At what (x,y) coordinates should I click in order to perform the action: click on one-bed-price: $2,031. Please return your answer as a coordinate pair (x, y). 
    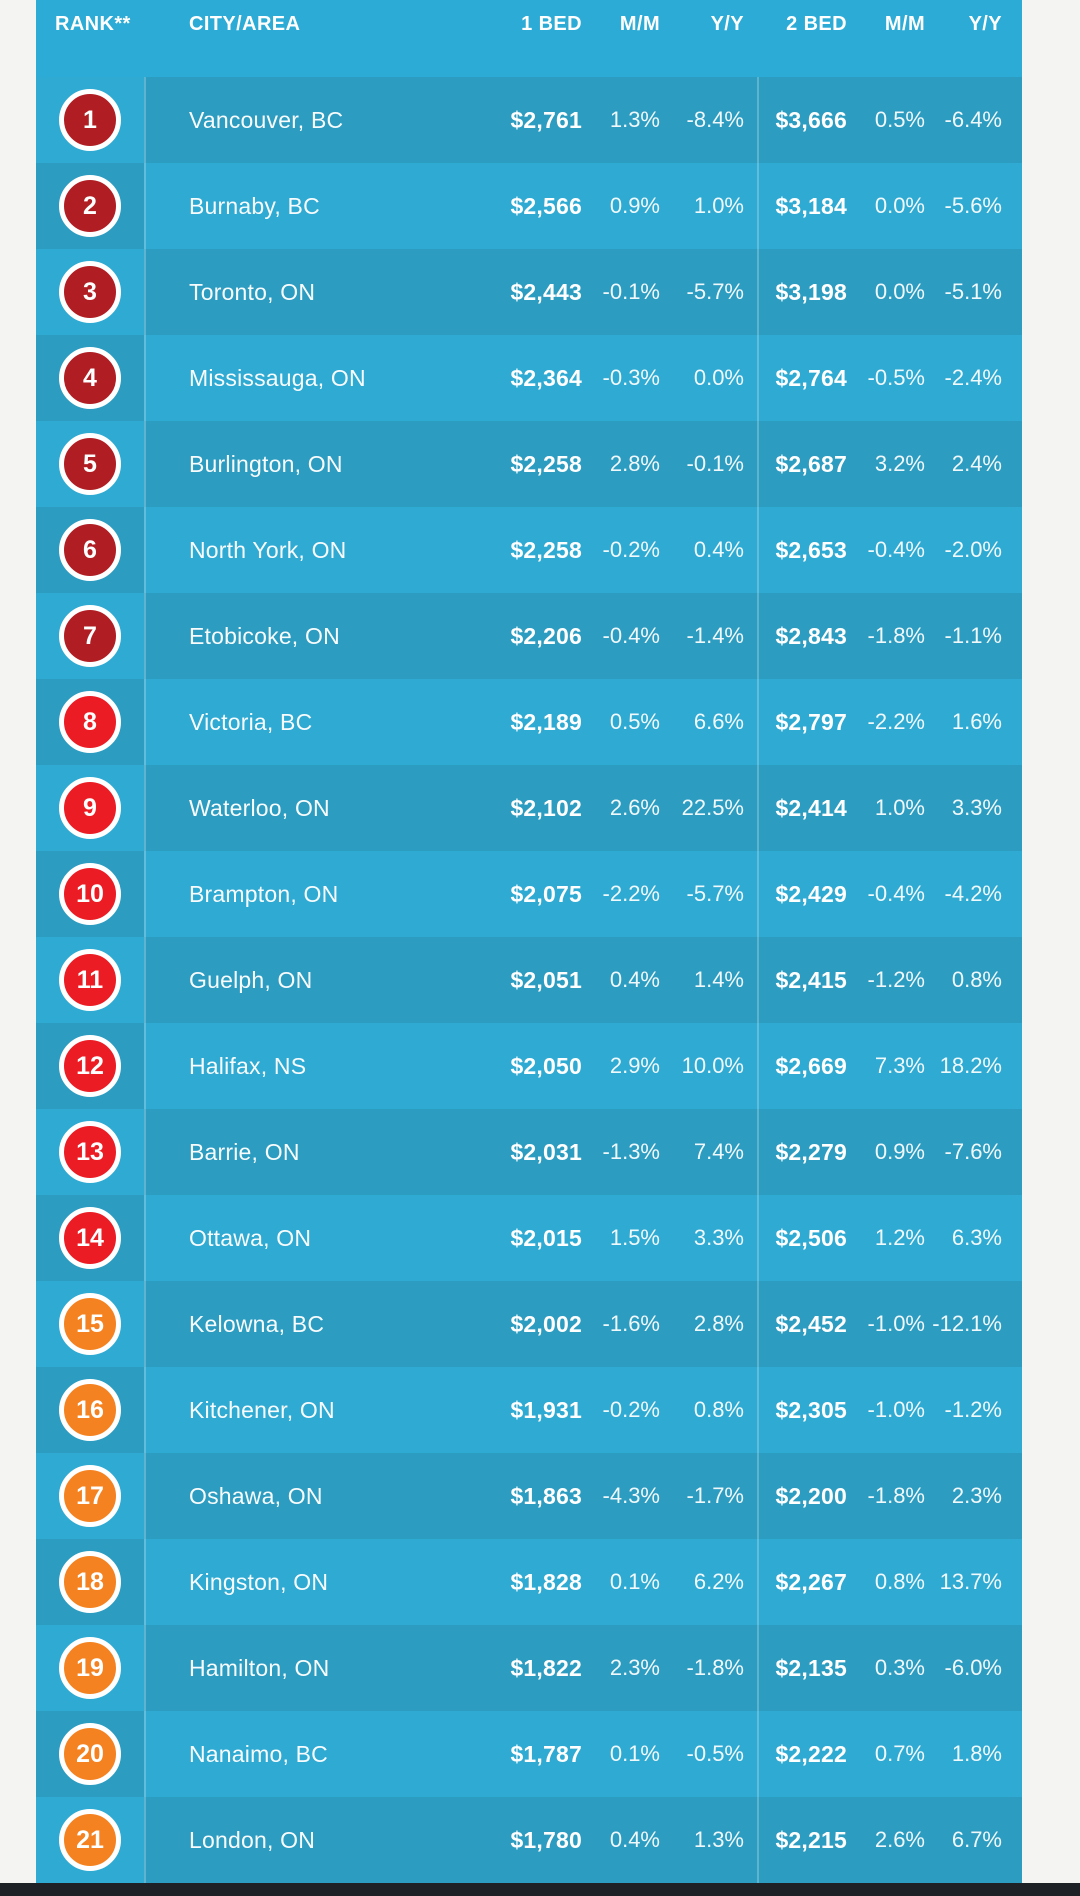
    Looking at the image, I should click on (546, 1151).